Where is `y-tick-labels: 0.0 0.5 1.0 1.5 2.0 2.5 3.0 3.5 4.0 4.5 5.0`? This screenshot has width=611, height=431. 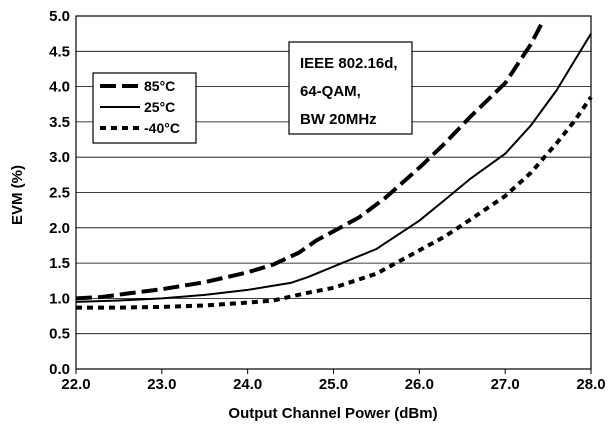
y-tick-labels: 0.0 0.5 1.0 1.5 2.0 2.5 3.0 3.5 4.0 4.5 5.0 is located at coordinates (59, 193).